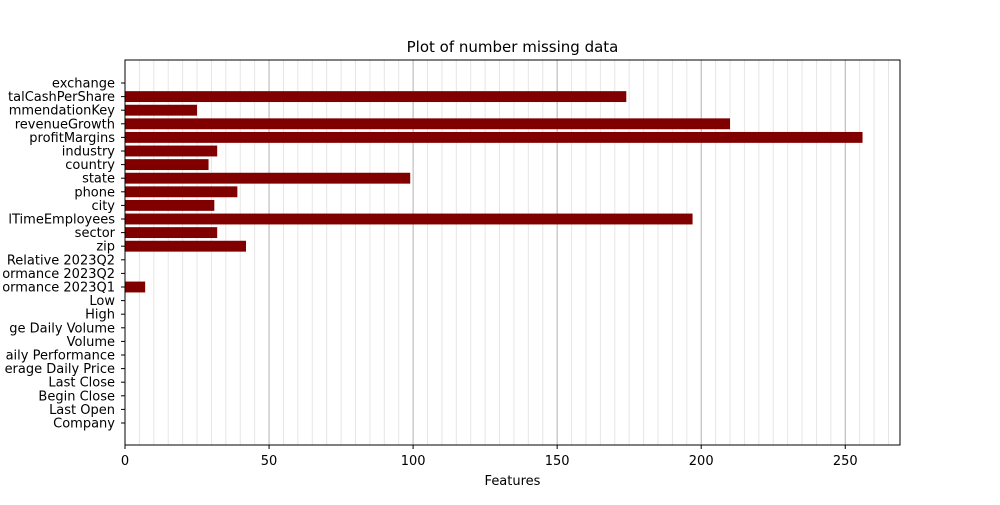  Describe the element at coordinates (61, 97) in the screenshot. I see `y-tick-label: talCashPerShare` at that location.